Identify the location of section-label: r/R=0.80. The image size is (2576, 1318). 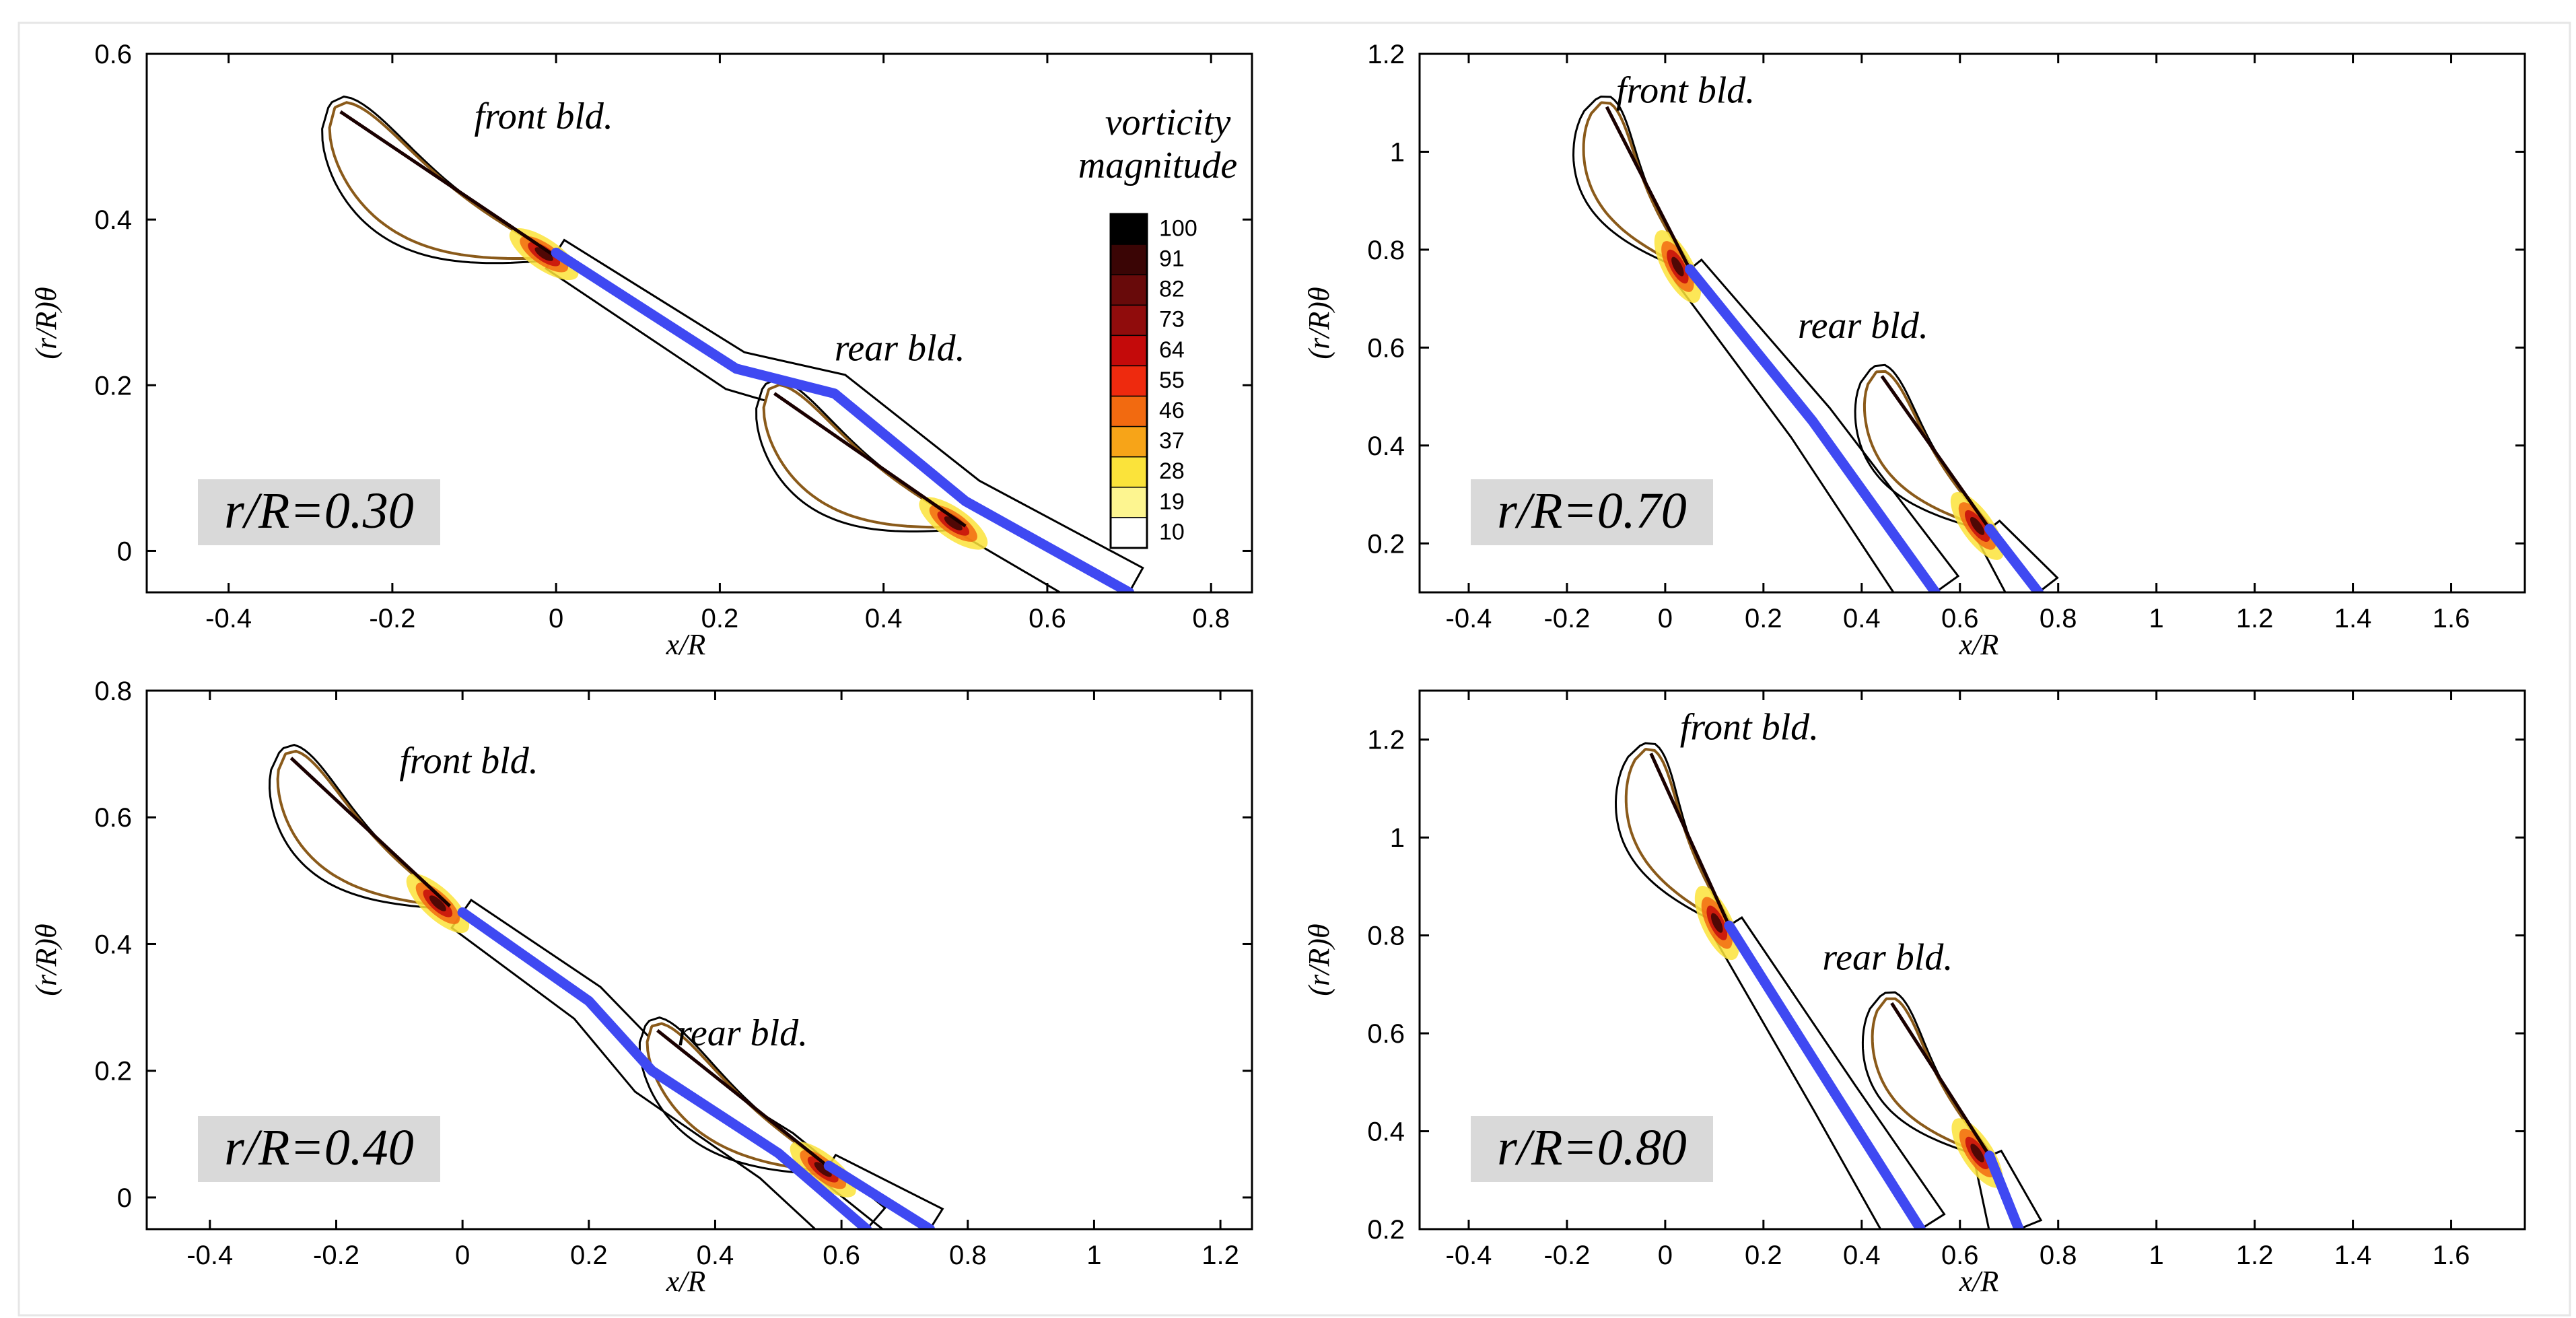
(1591, 1147).